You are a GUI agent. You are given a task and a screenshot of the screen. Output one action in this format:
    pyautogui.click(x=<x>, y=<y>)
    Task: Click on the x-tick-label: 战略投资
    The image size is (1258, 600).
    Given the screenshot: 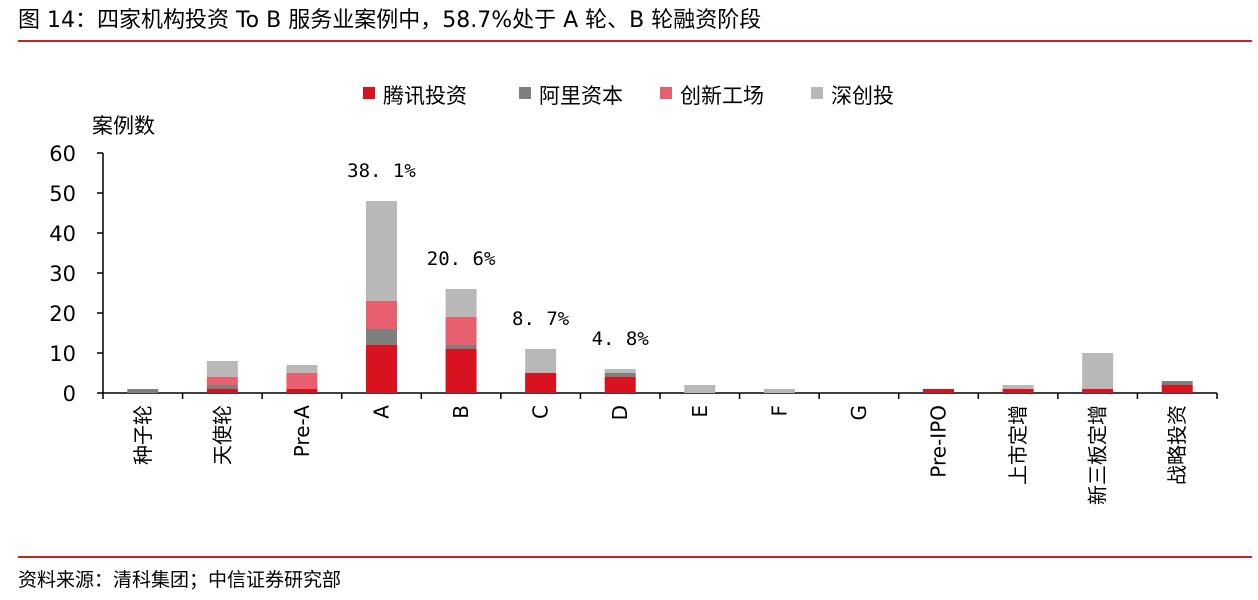 What is the action you would take?
    pyautogui.click(x=1177, y=445)
    